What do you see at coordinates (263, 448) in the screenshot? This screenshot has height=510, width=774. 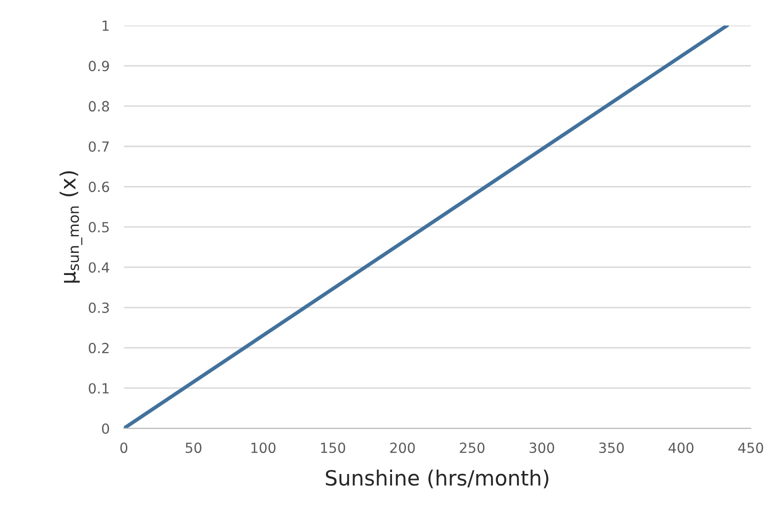 I see `x-tick-label: 100` at bounding box center [263, 448].